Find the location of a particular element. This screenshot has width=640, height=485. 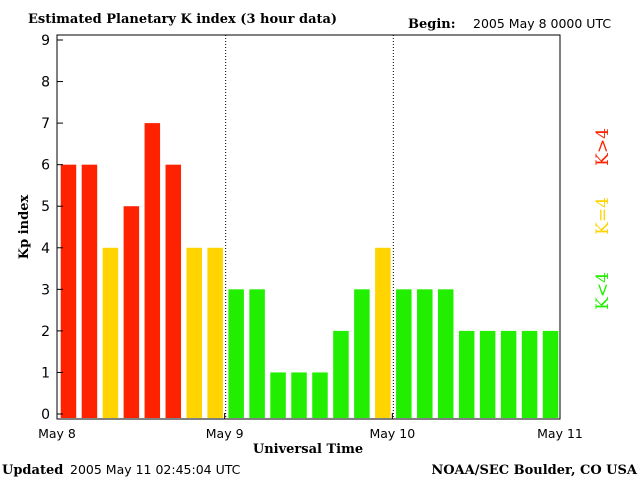

x-tick-label: May 11 is located at coordinates (560, 433).